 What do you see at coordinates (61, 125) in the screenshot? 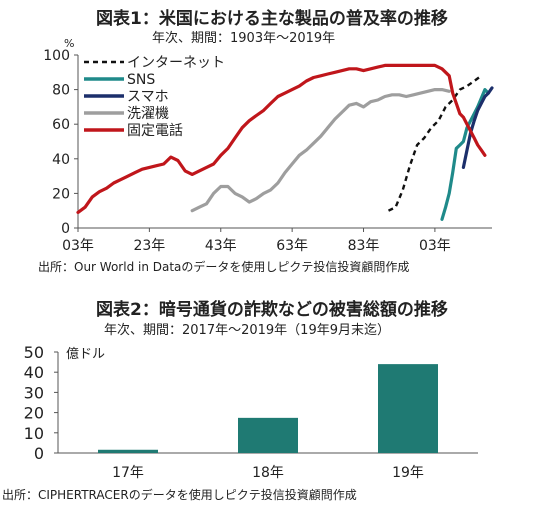
I see `chart1-y-tick-label: 60` at bounding box center [61, 125].